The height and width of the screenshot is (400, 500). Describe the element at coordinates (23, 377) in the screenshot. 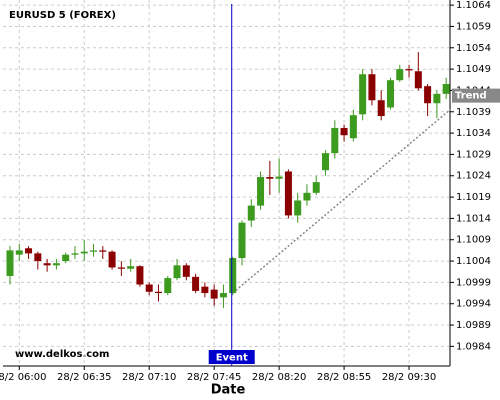

I see `x-tick-label: 28/2 06:00` at that location.